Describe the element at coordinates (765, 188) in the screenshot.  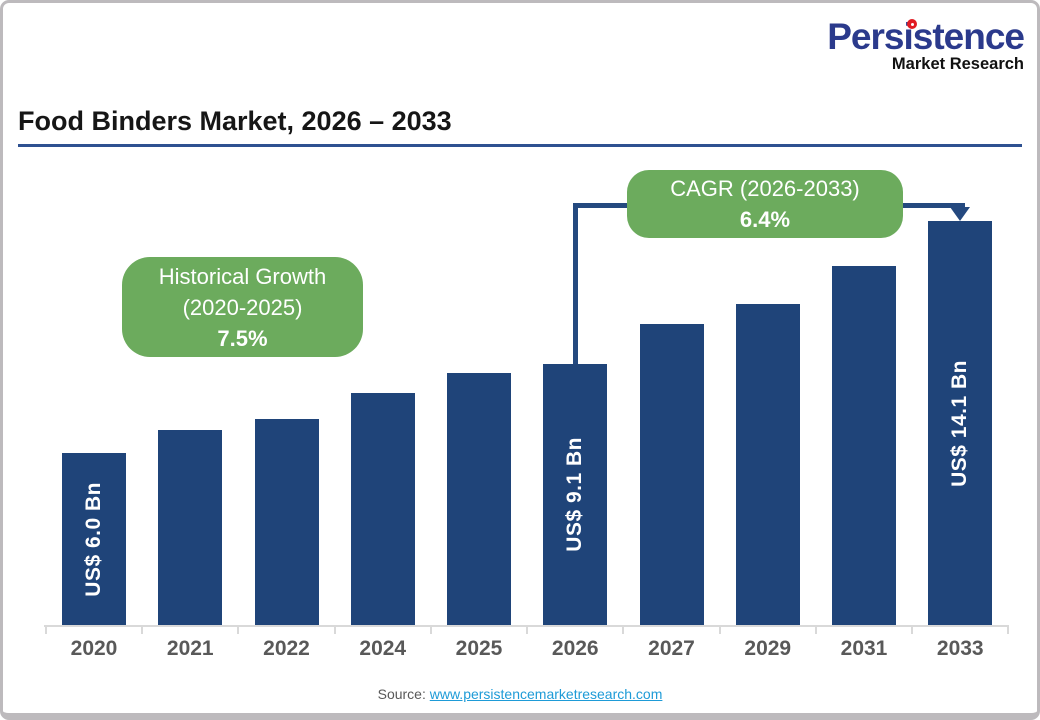
I see `cagr-label: CAGR (2026-2033)` at that location.